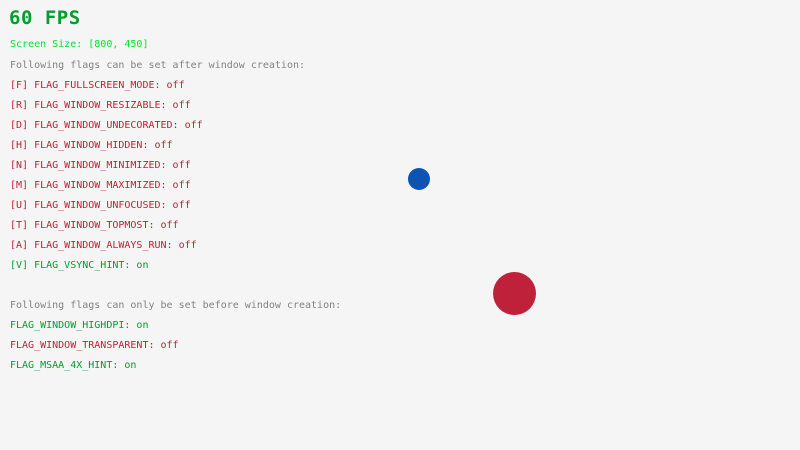  I want to click on flag-window-always-run: [A] FLAG_WINDOW_ALWAYS_RUN: off, so click(103, 245).